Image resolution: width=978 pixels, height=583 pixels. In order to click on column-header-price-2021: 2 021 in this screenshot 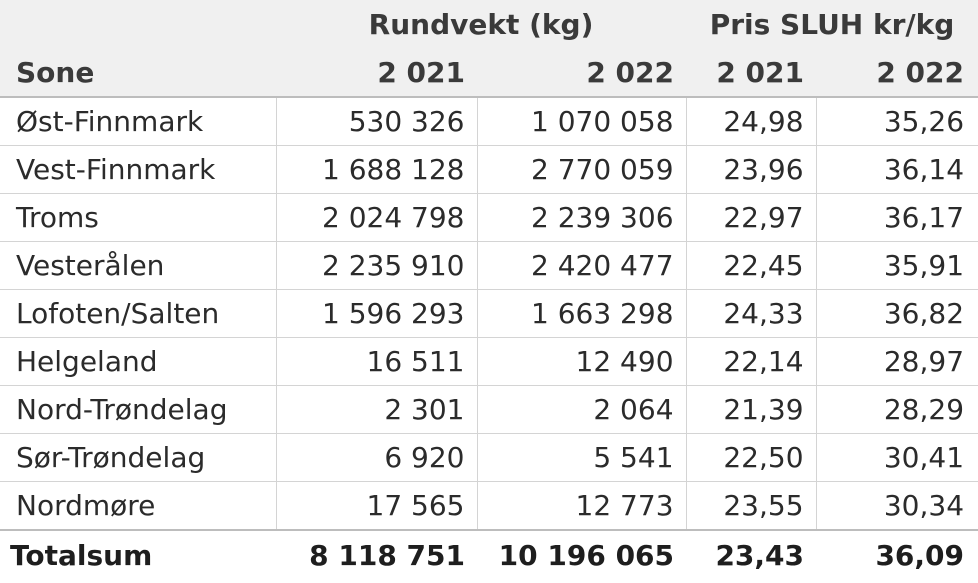, I will do `click(751, 73)`.